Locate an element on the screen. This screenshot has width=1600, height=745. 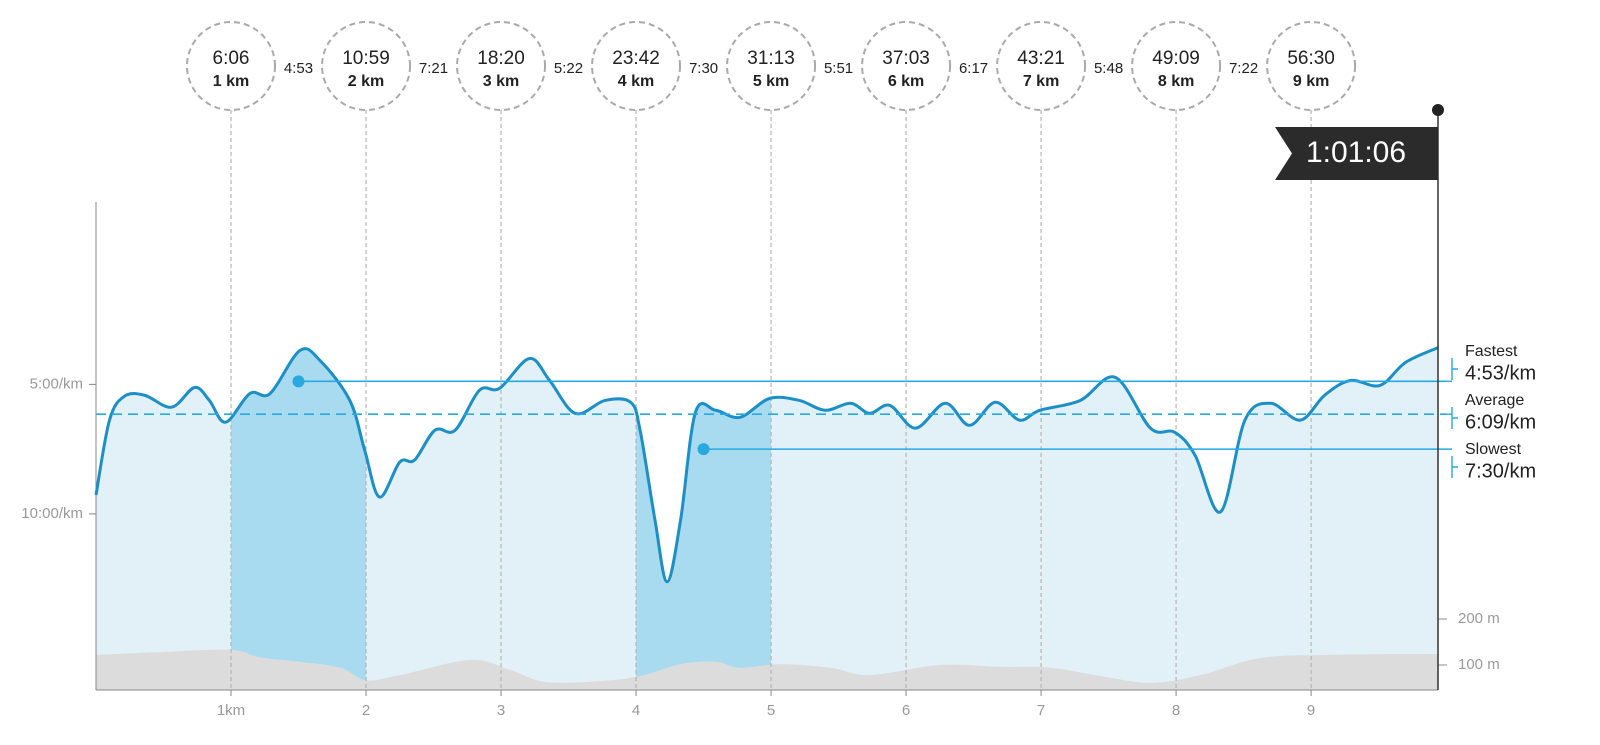
split-distance: 9 km is located at coordinates (1311, 81).